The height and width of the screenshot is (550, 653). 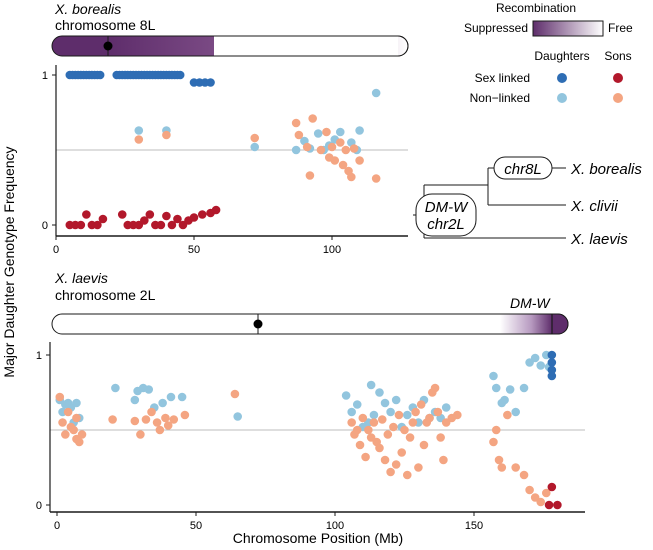 I want to click on phylogeny, so click(x=489, y=197).